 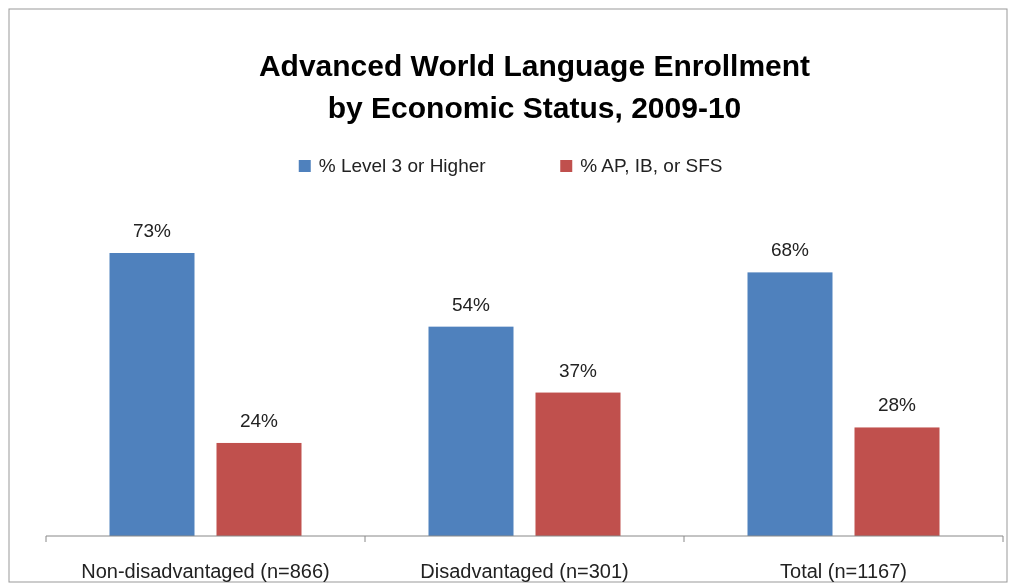 What do you see at coordinates (843, 571) in the screenshot?
I see `x-tick-label: Total (n=1167)` at bounding box center [843, 571].